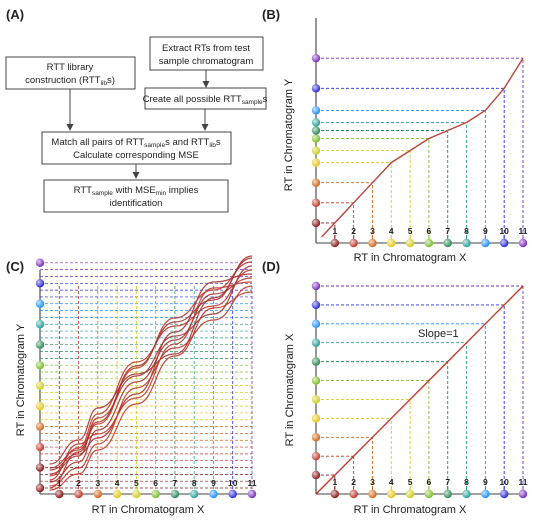  What do you see at coordinates (523, 482) in the screenshot?
I see `x-tick-label-d-11: 11` at bounding box center [523, 482].